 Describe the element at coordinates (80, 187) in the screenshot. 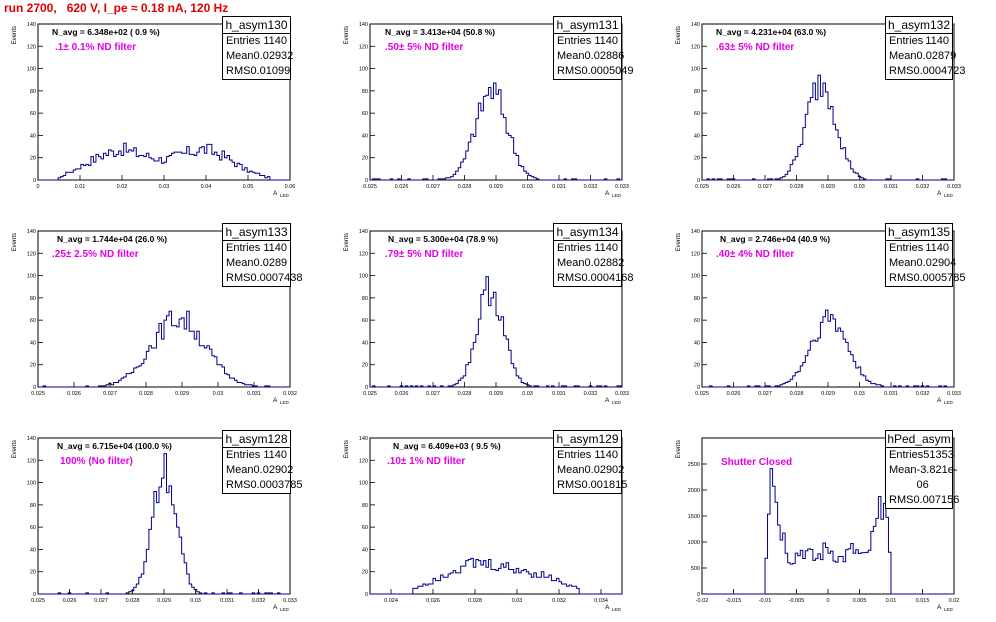

I see `x-tick-label: 0.01` at that location.